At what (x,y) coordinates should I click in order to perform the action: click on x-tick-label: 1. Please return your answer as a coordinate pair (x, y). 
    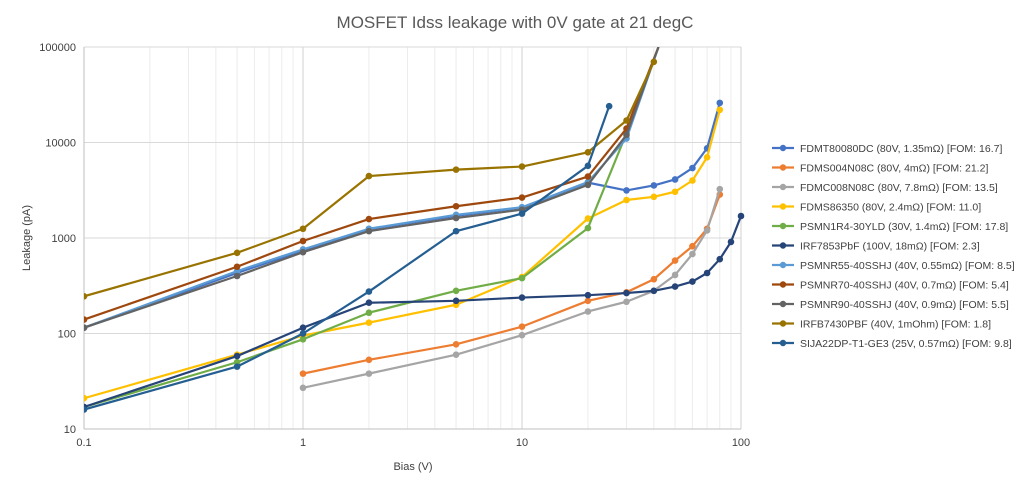
    Looking at the image, I should click on (303, 443).